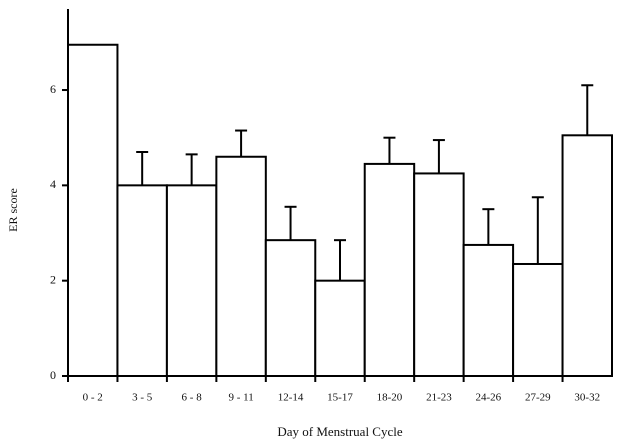 This screenshot has width=643, height=444. What do you see at coordinates (291, 398) in the screenshot?
I see `x-tick-label: 12-14` at bounding box center [291, 398].